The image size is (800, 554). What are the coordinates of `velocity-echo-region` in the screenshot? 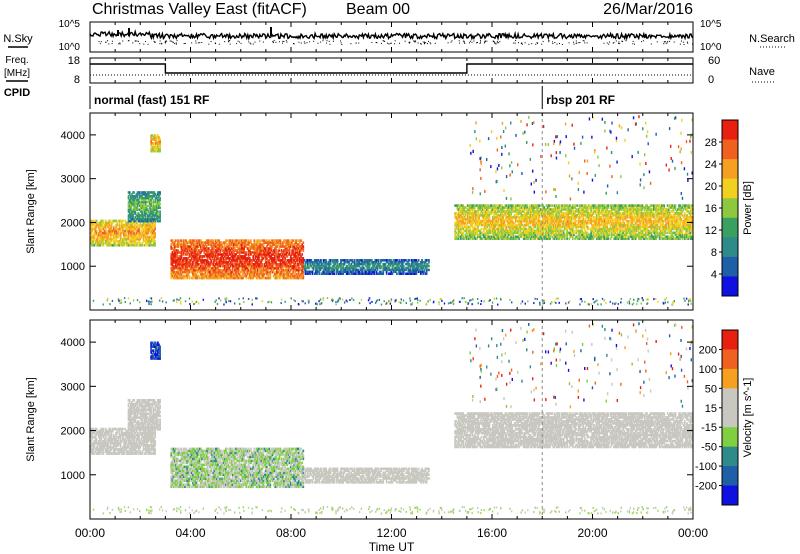 It's located at (155, 350).